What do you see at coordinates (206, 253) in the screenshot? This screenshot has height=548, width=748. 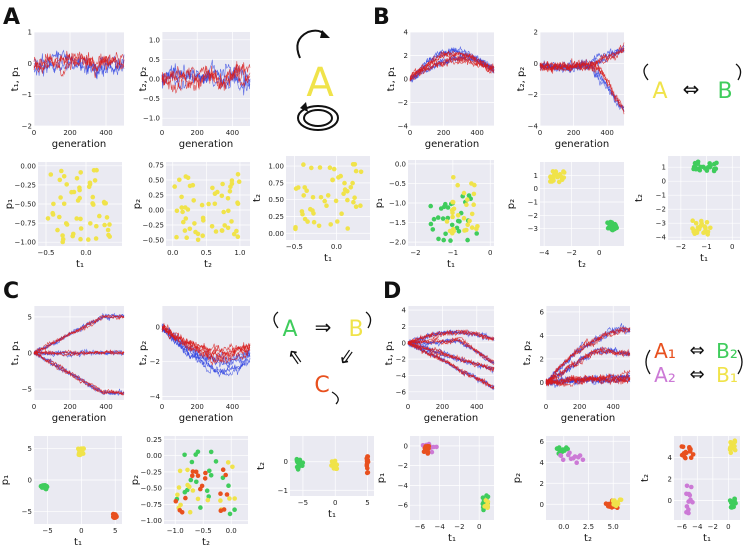 I see `x-tick-label: 0.5` at bounding box center [206, 253].